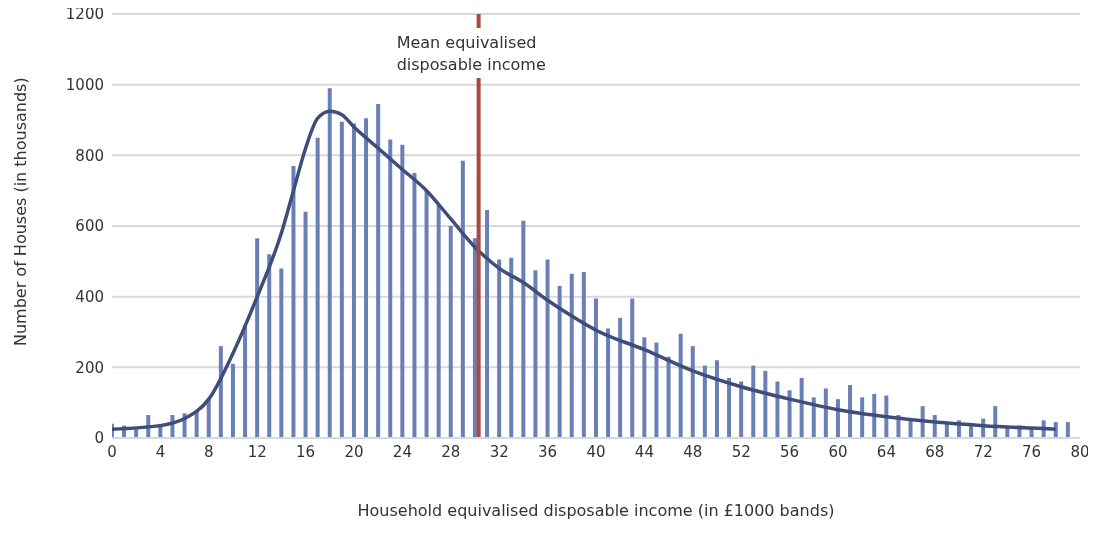 Image resolution: width=1096 pixels, height=539 pixels. I want to click on y-tick-label: 200, so click(89, 367).